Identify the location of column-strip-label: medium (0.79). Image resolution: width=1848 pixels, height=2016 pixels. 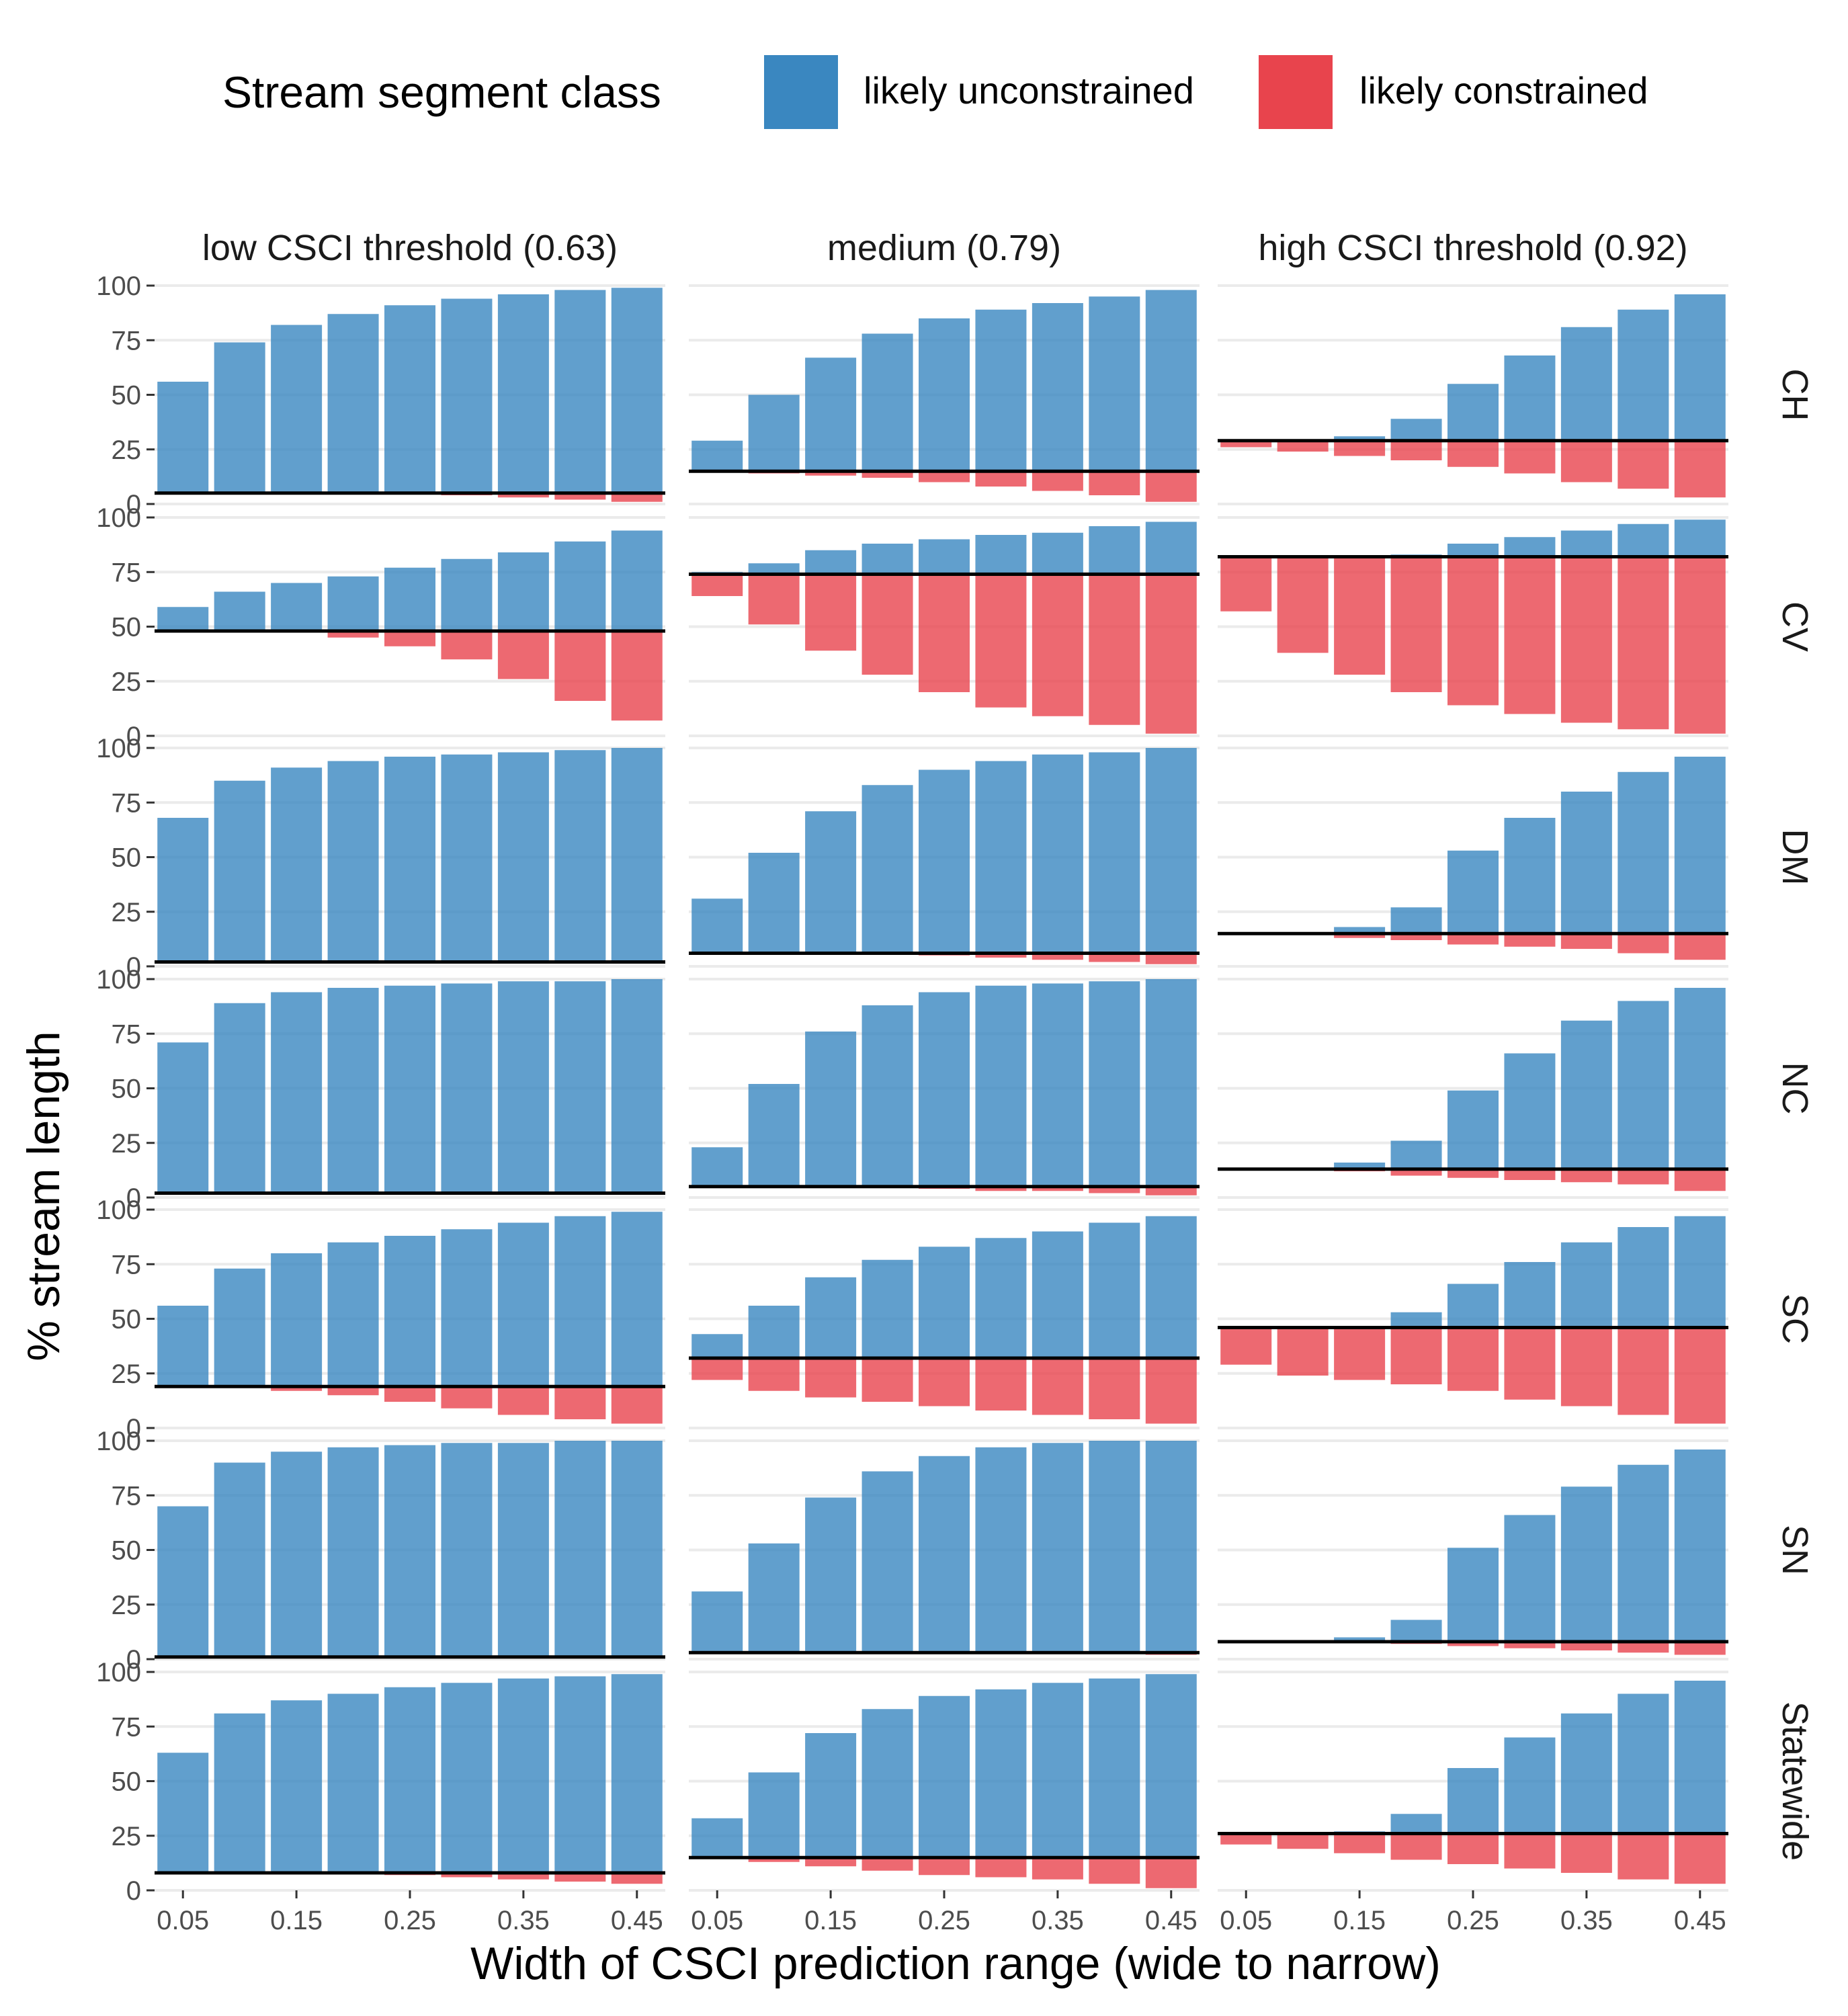
(944, 248).